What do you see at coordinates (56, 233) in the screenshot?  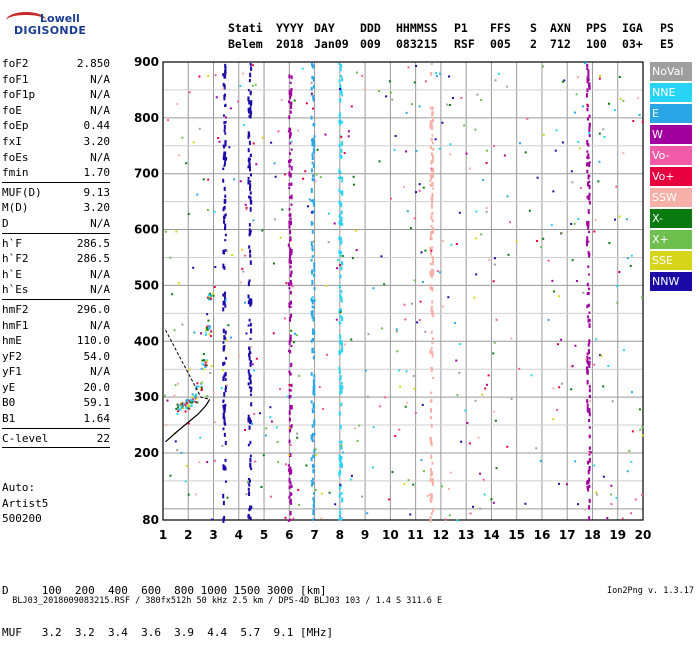 I see `param-separator` at bounding box center [56, 233].